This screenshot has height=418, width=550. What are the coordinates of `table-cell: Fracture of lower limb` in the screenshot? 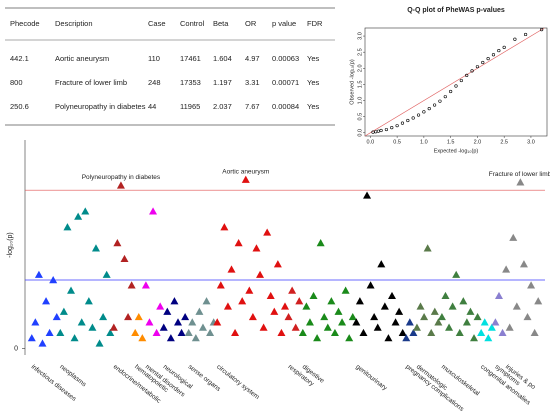 It's located at (91, 82).